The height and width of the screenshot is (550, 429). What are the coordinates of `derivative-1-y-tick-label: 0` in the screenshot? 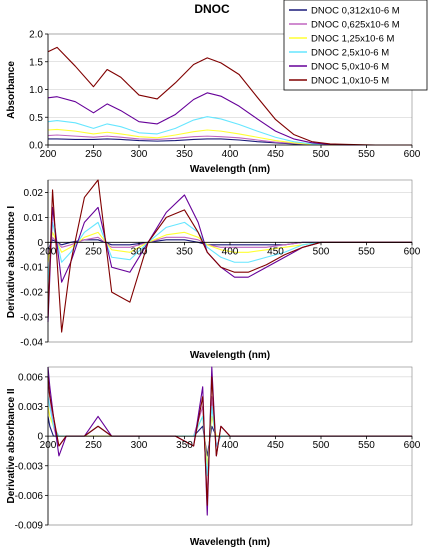 It's located at (40, 243).